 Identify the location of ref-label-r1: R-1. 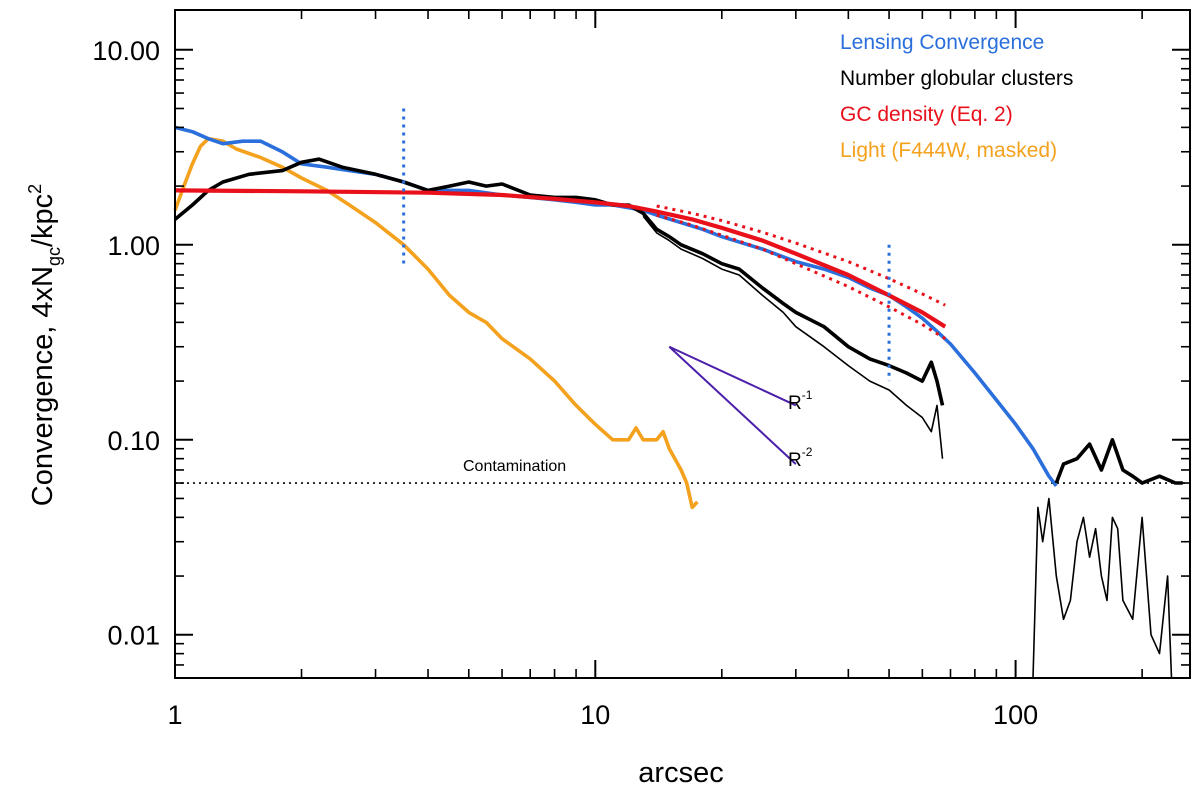
(800, 401).